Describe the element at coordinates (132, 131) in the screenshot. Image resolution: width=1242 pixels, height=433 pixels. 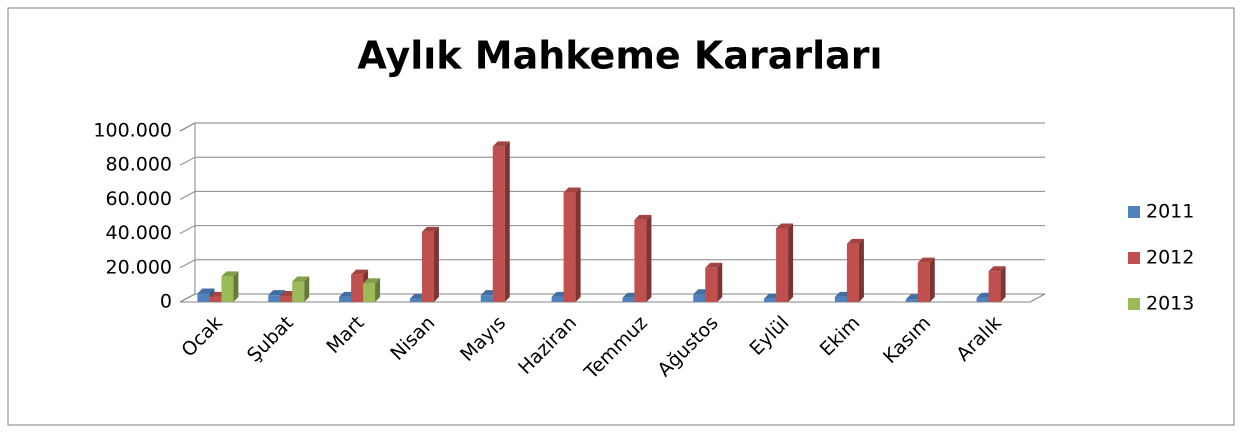
I see `y-tick-label: 100.000` at that location.